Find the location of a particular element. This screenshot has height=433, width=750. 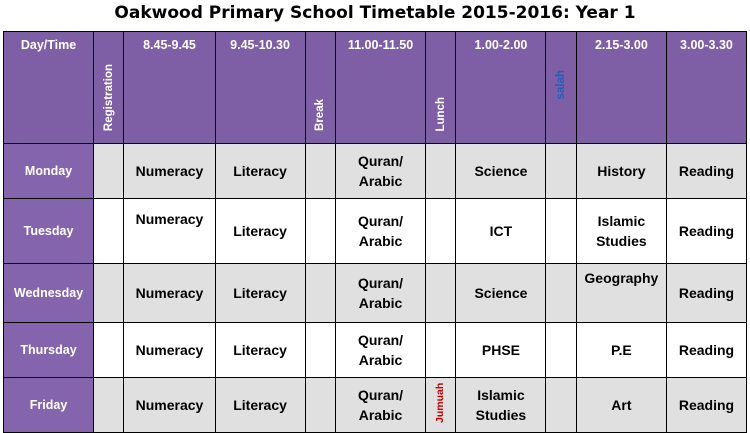

lesson-cell: ICT is located at coordinates (501, 231).